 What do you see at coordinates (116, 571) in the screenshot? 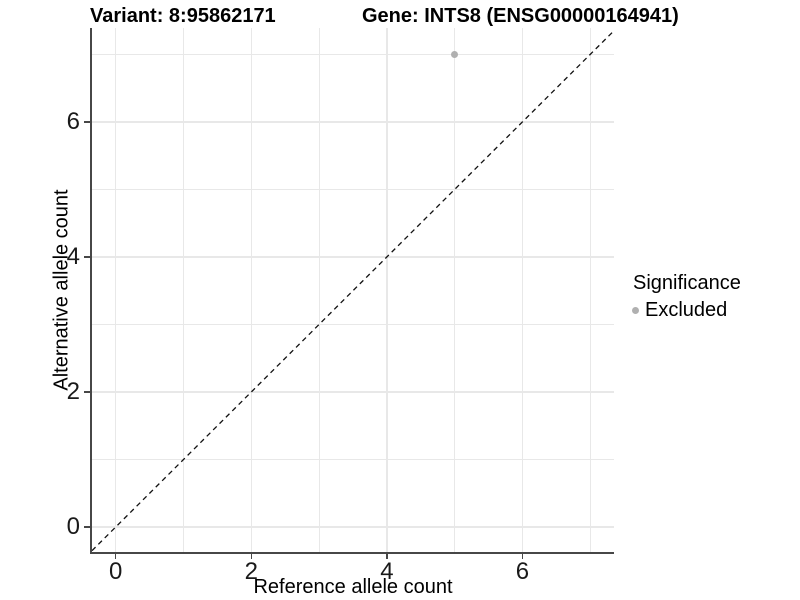
I see `x-tick-label: 0` at bounding box center [116, 571].